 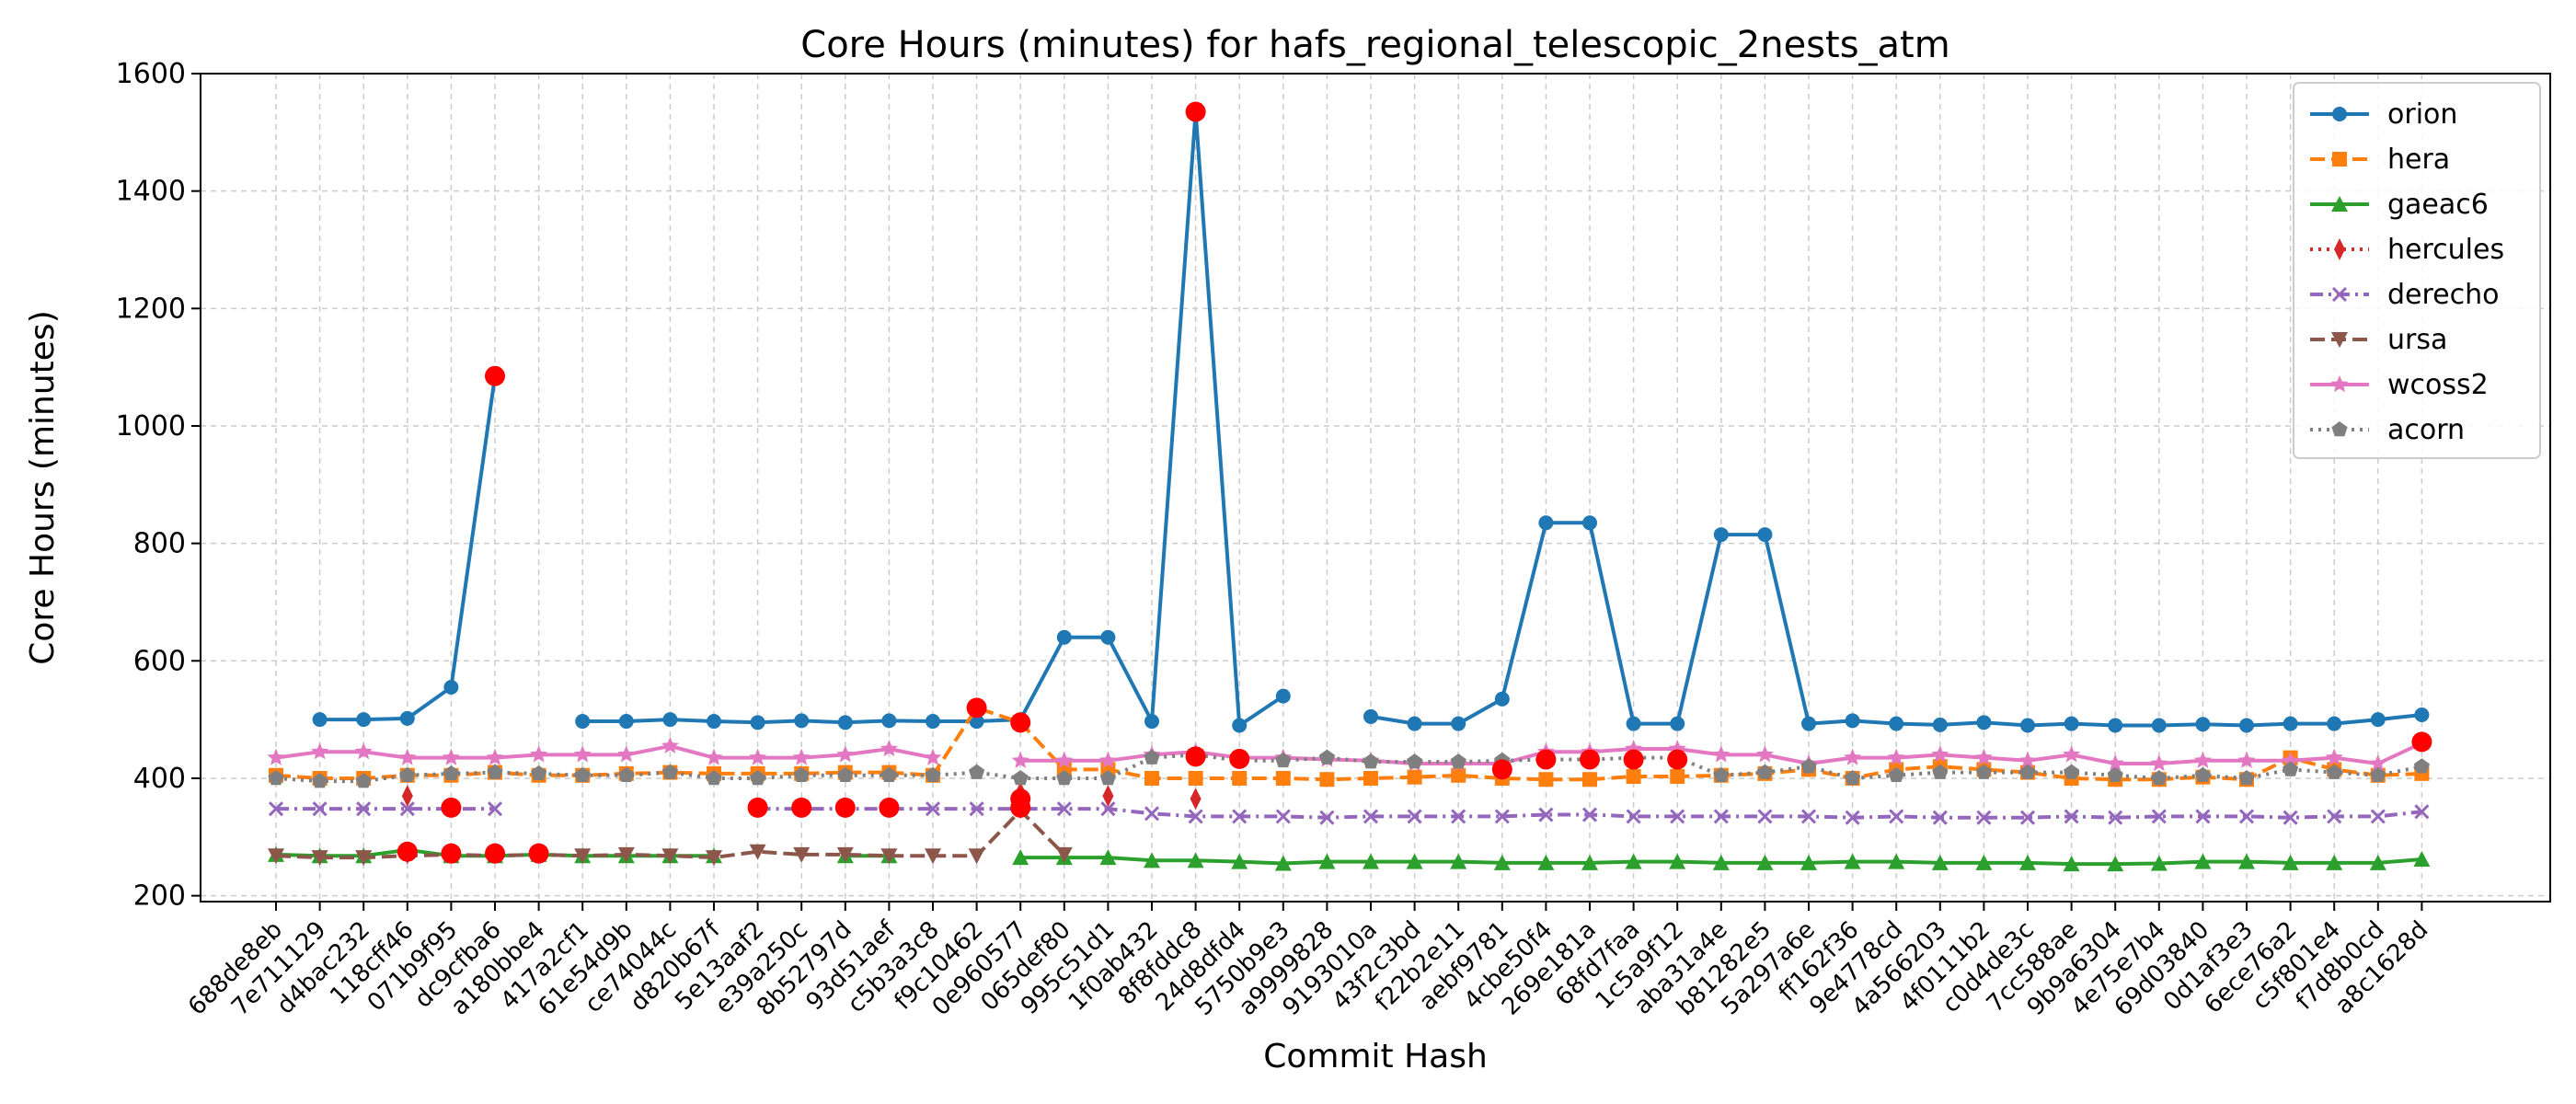 I want to click on legend-label-hercules: hercules, so click(x=2445, y=250).